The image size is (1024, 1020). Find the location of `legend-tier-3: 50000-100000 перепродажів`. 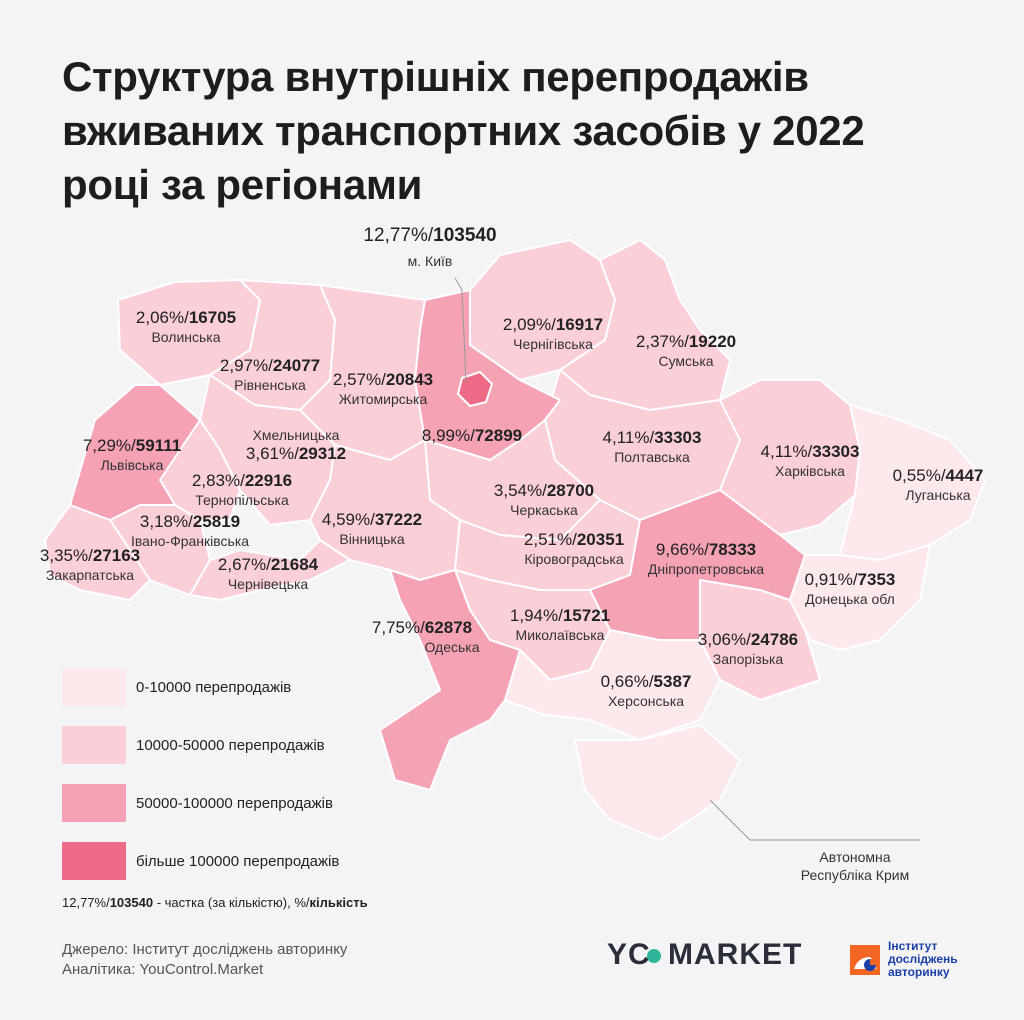

legend-tier-3: 50000-100000 перепродажів is located at coordinates (197, 803).